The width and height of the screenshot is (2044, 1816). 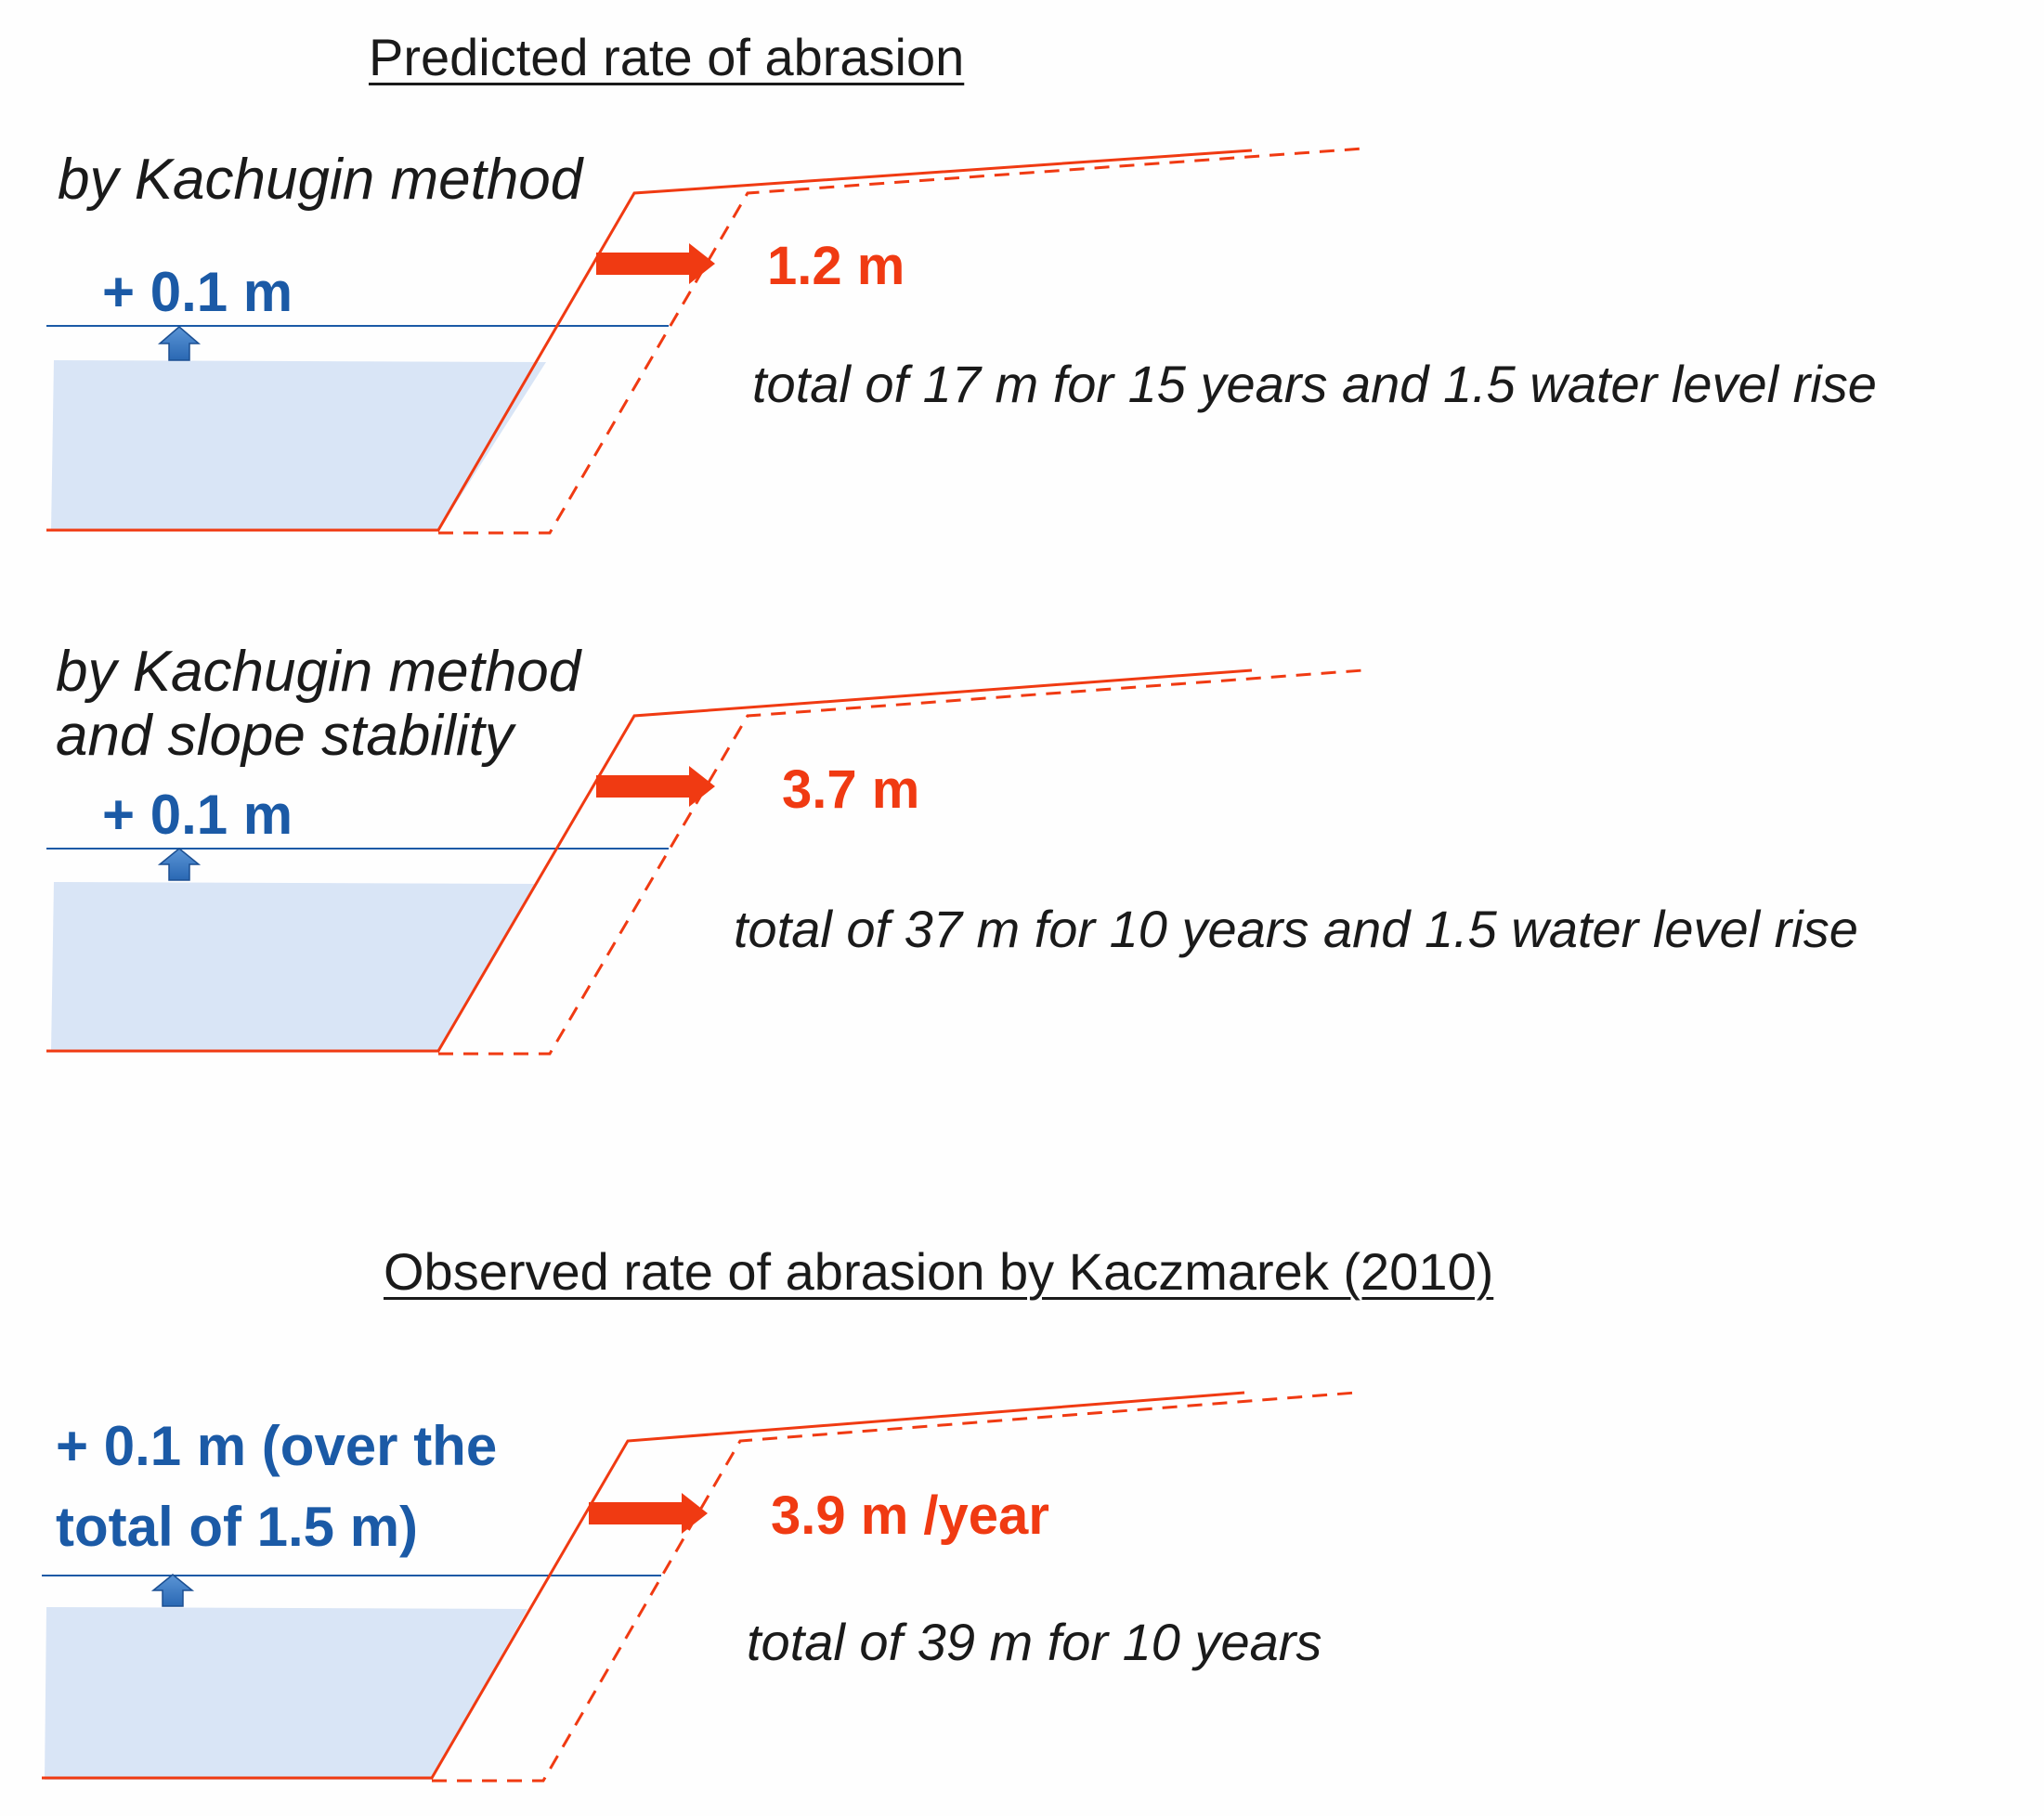 What do you see at coordinates (277, 1446) in the screenshot?
I see `water-rise-label: + 0.1 m (over the` at bounding box center [277, 1446].